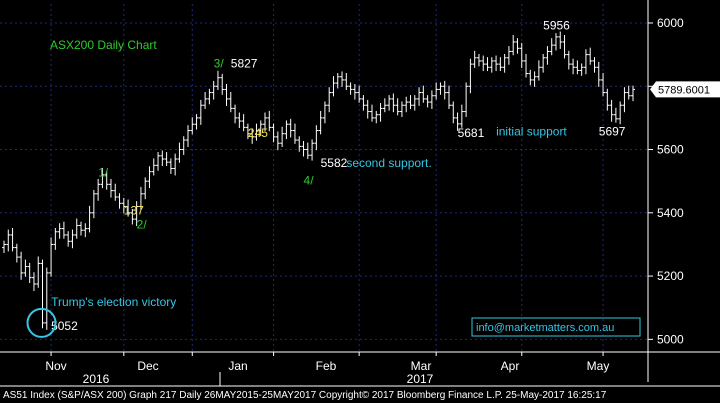 This screenshot has width=720, height=403. What do you see at coordinates (41, 322) in the screenshot?
I see `election-circle` at bounding box center [41, 322].